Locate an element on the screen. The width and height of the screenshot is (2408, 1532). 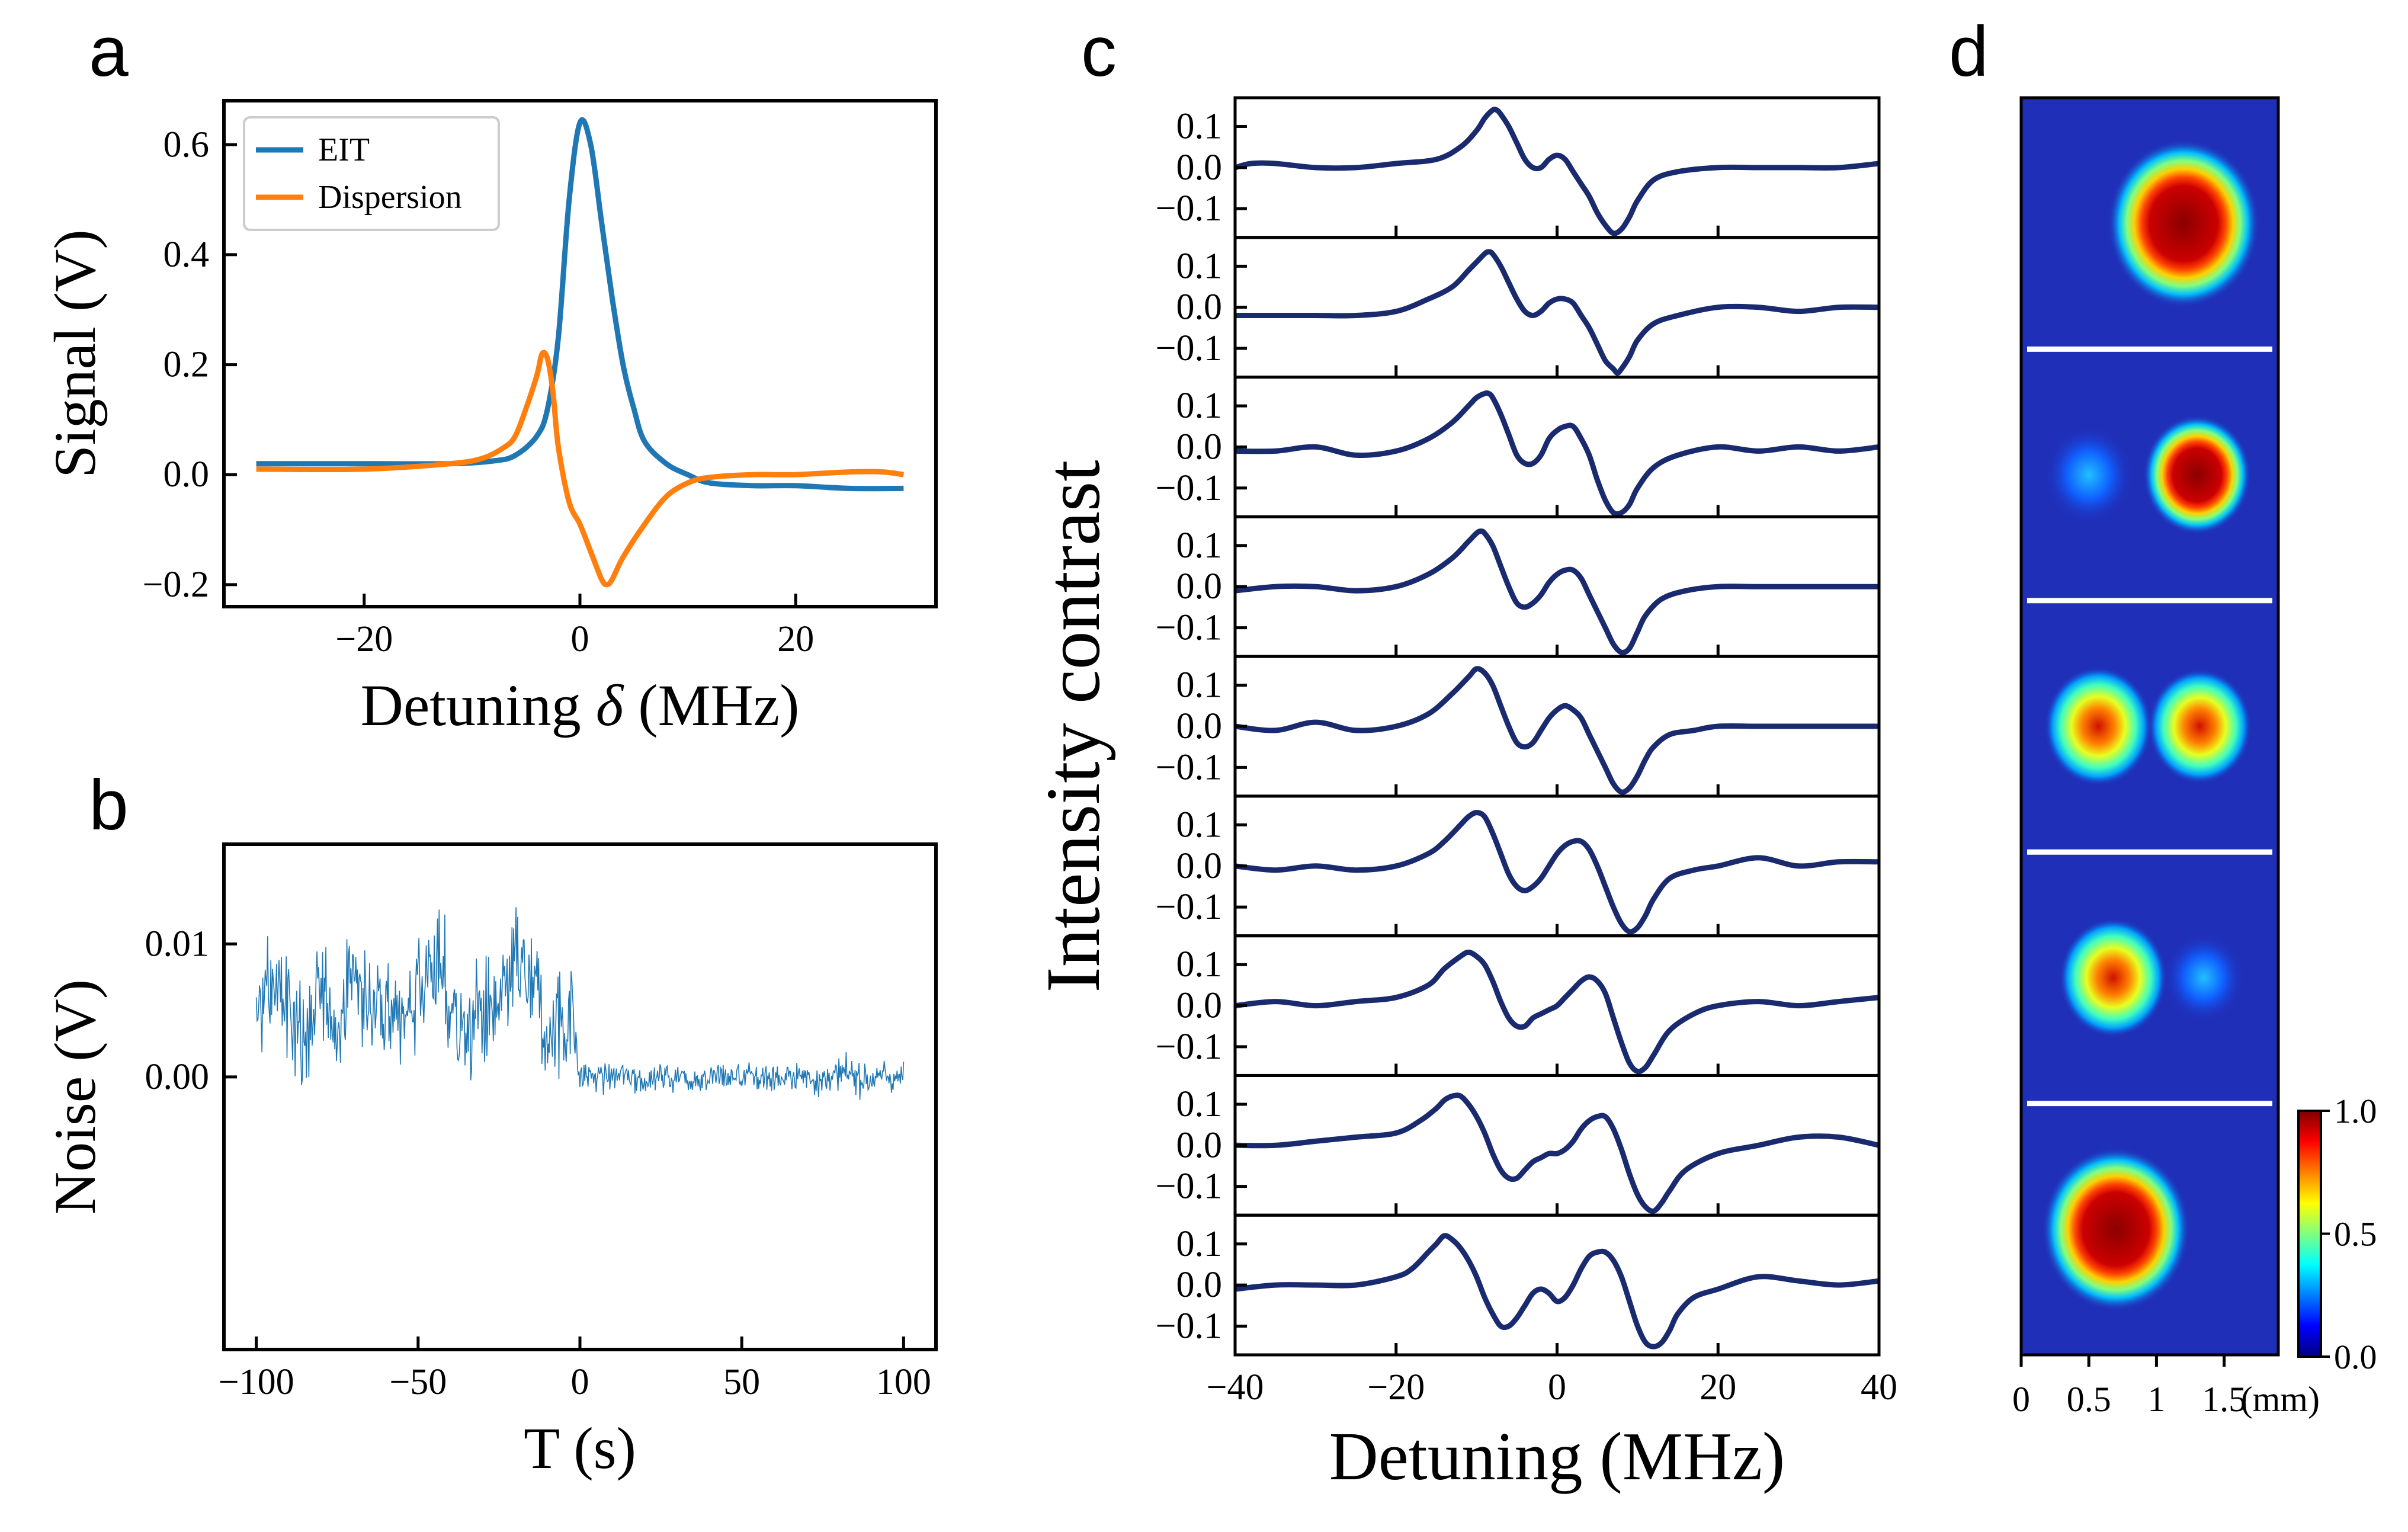
panel-a-legend-label: EIT is located at coordinates (344, 150).